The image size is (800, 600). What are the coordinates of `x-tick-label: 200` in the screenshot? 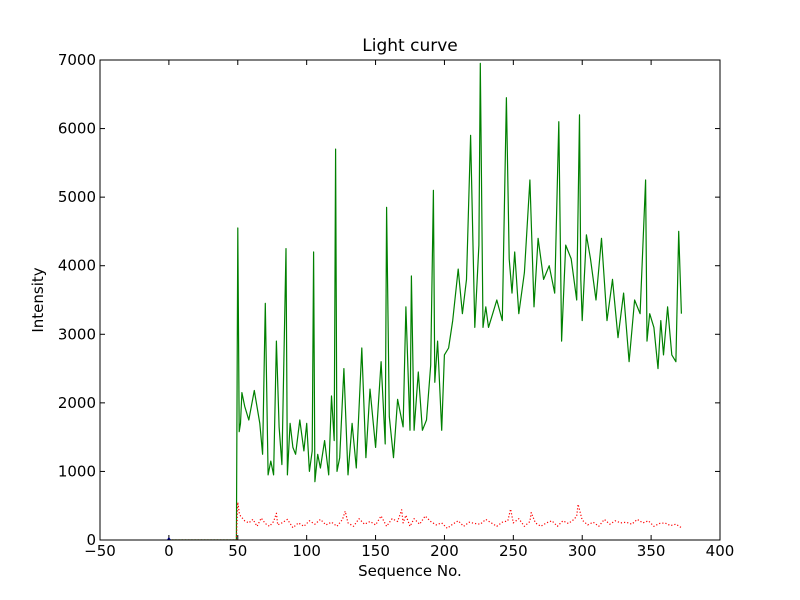 It's located at (444, 551).